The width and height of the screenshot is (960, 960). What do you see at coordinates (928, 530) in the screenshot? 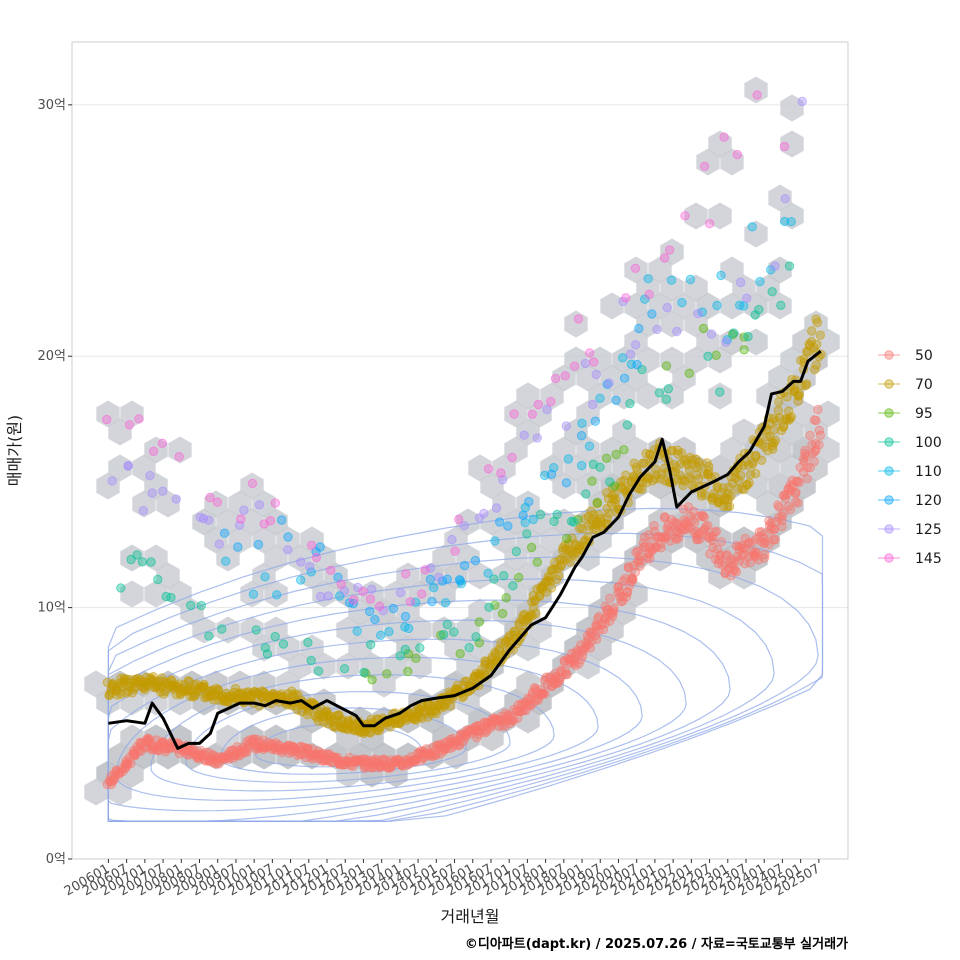
I see `legend-label: 125` at bounding box center [928, 530].